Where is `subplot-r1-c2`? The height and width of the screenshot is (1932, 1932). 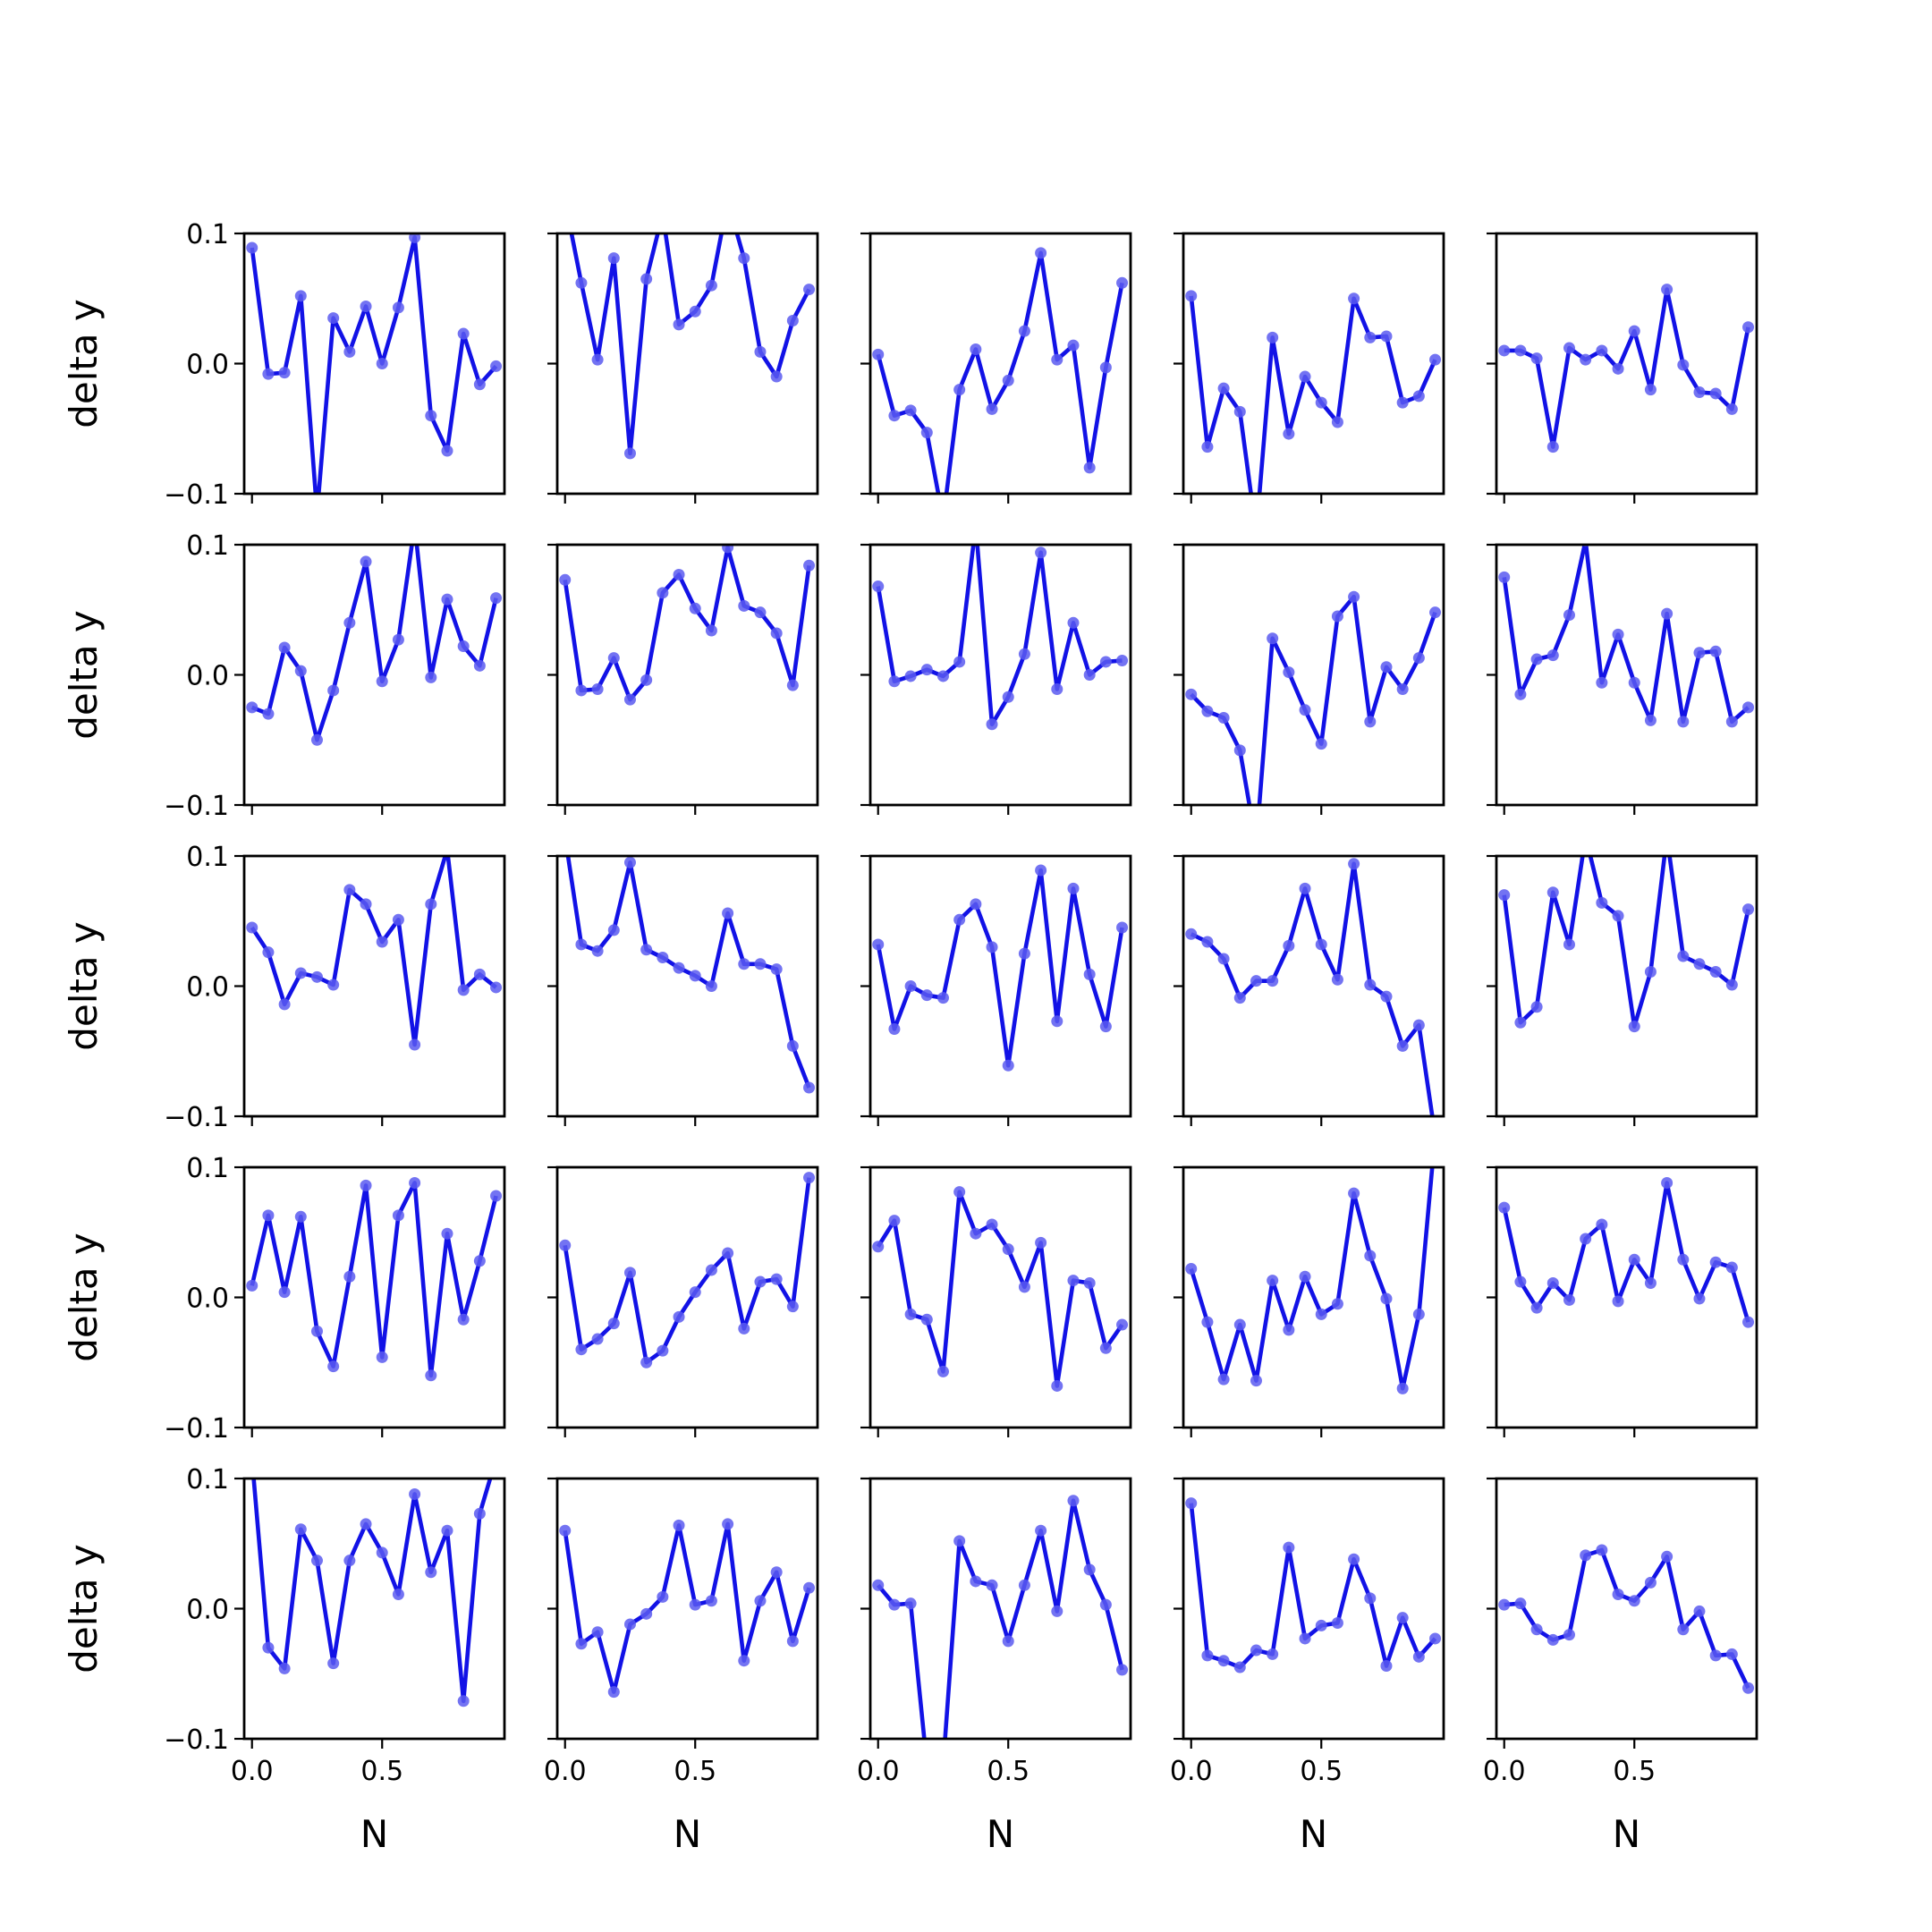 subplot-r1-c2 is located at coordinates (683, 368).